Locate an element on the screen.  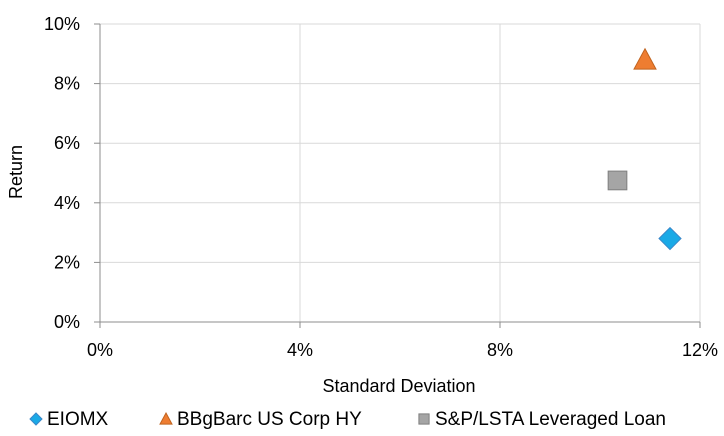
legend-item: S&P/LSTA Leveraged Loan is located at coordinates (542, 419).